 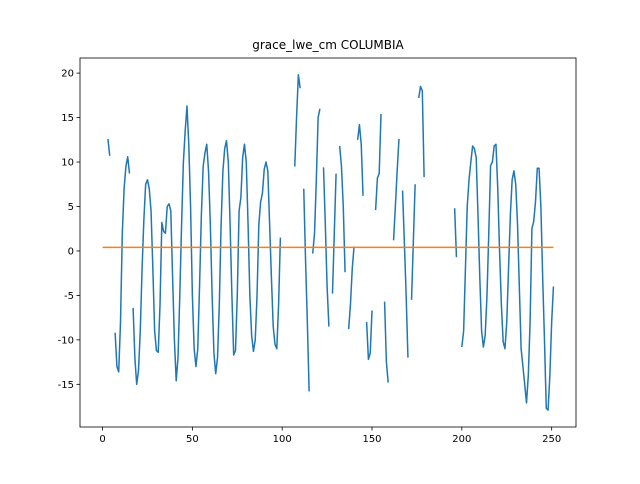 I want to click on y-tick-label: 10, so click(x=67, y=163).